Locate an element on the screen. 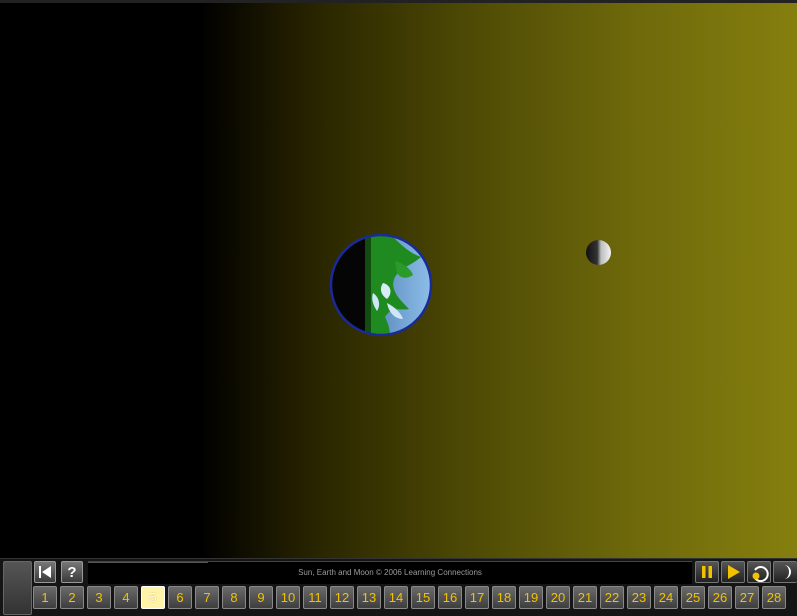 The width and height of the screenshot is (797, 616). scene-button-4: 4 is located at coordinates (126, 597).